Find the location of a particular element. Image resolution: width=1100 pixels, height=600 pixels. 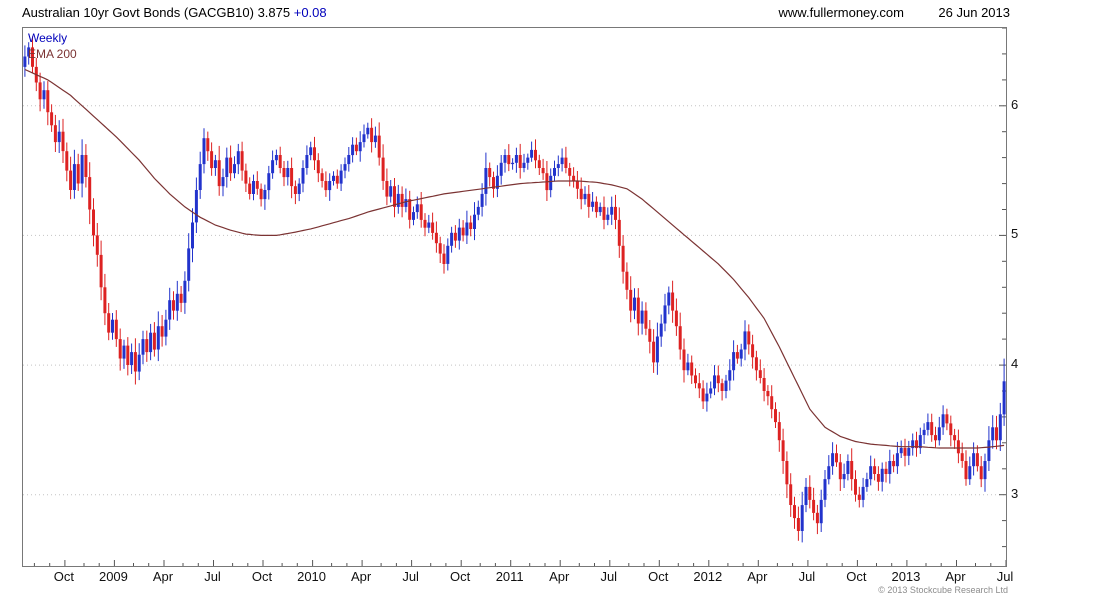

page-title: Australian 10yr Govt Bonds (GACGB10) is located at coordinates (138, 12).